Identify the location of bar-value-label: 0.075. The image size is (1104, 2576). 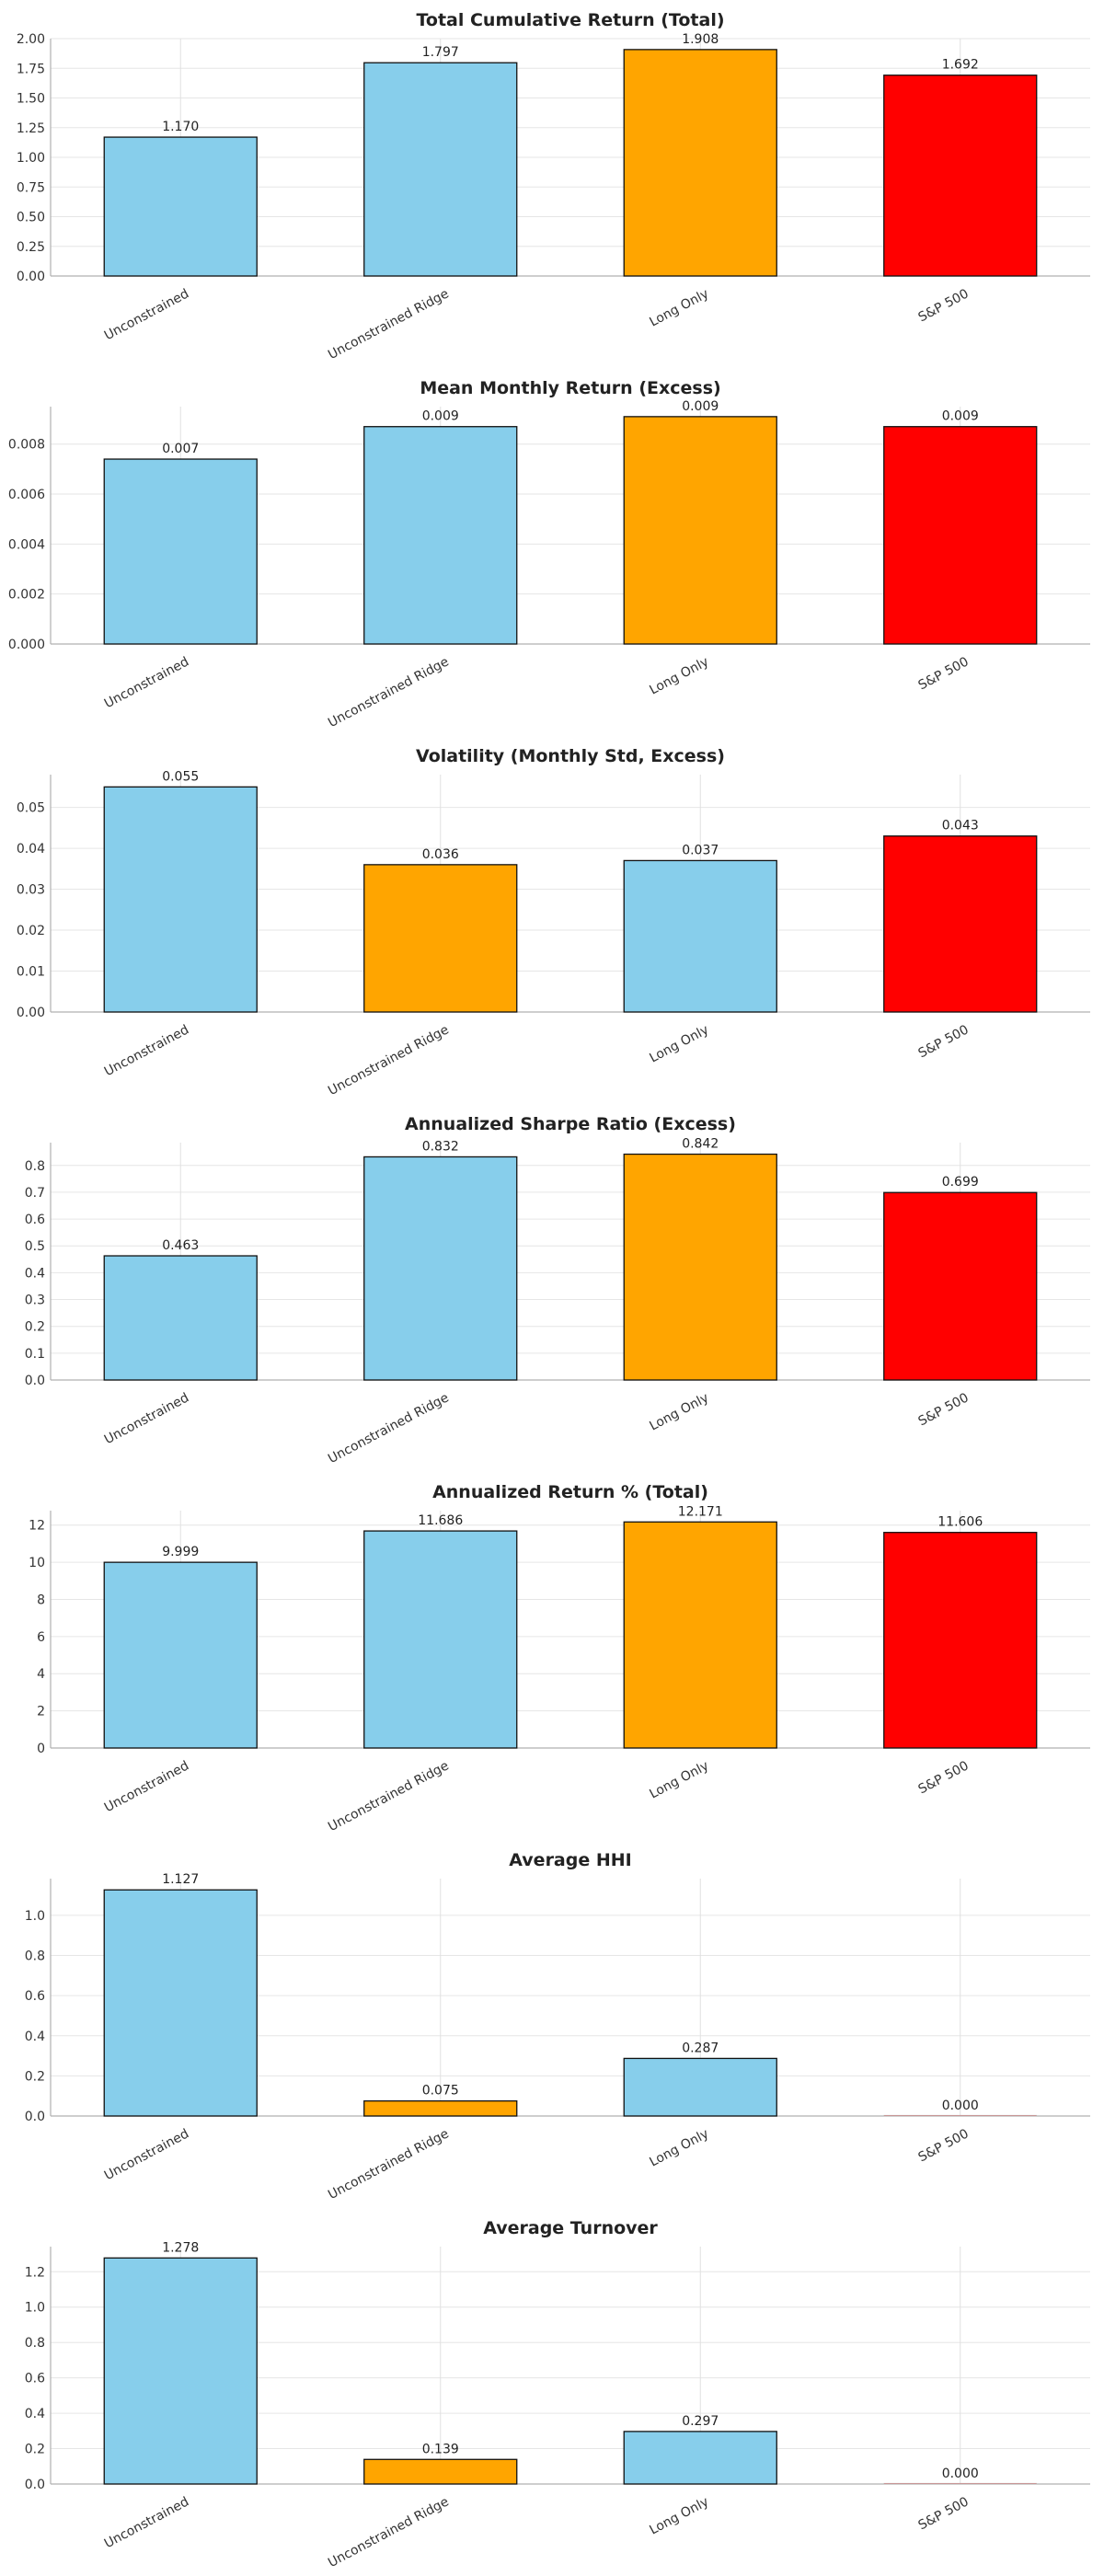
(440, 2091).